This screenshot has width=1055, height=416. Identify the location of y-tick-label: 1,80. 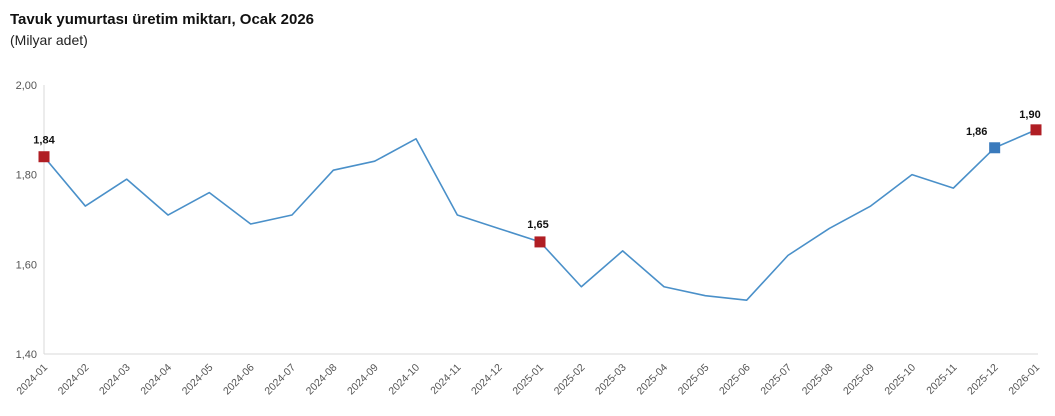
(26, 176).